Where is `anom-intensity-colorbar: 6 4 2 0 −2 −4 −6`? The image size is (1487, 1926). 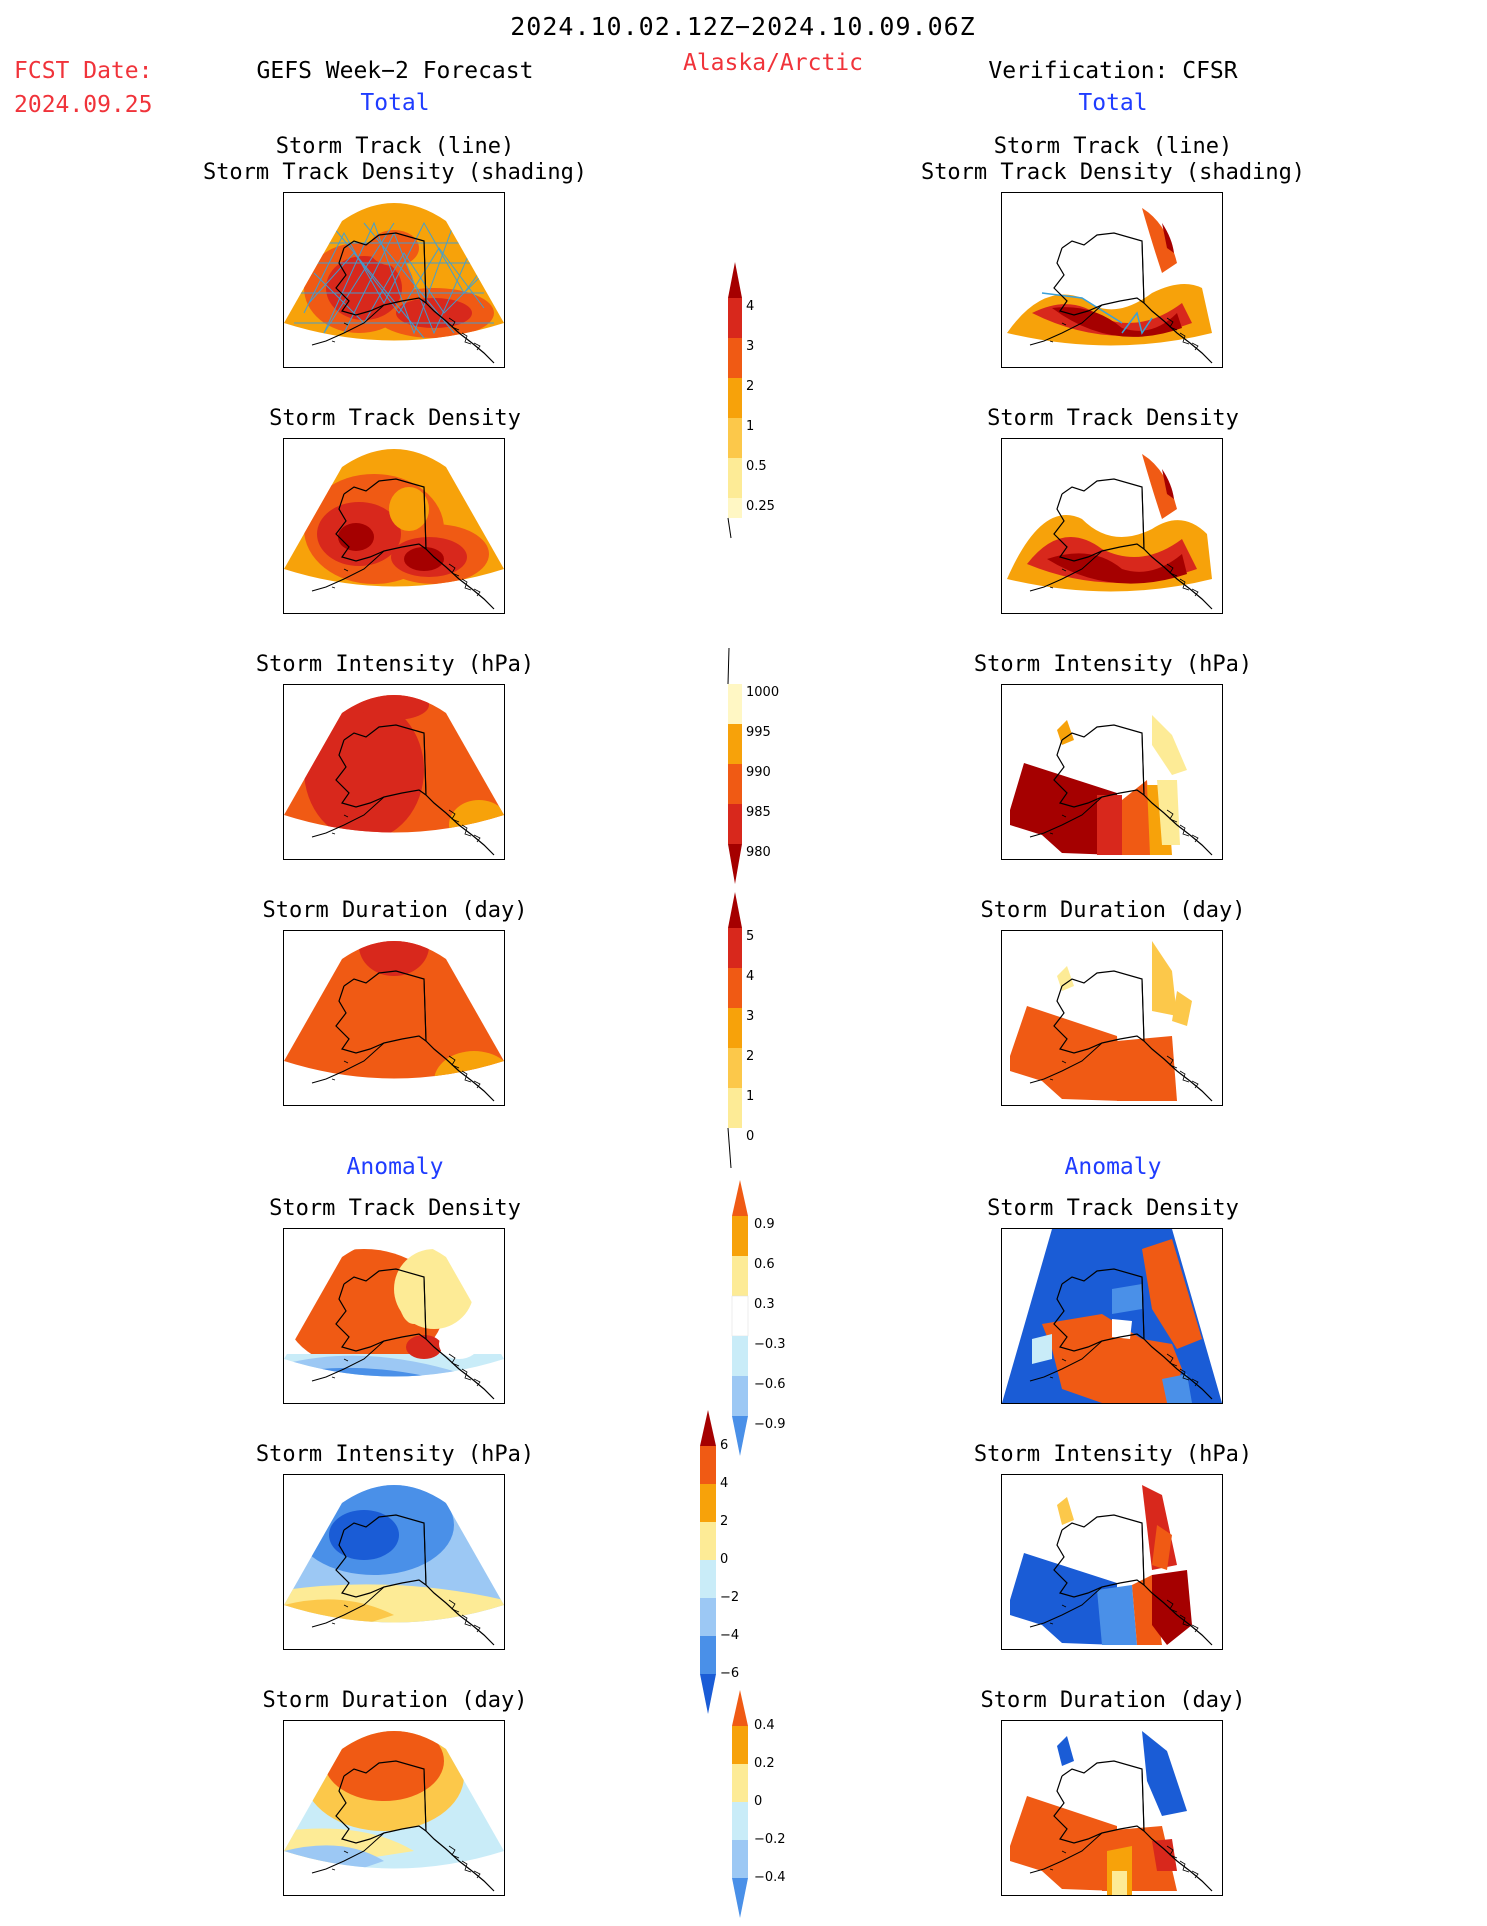
anom-intensity-colorbar: 6 4 2 0 −2 −4 −6 is located at coordinates (718, 1567).